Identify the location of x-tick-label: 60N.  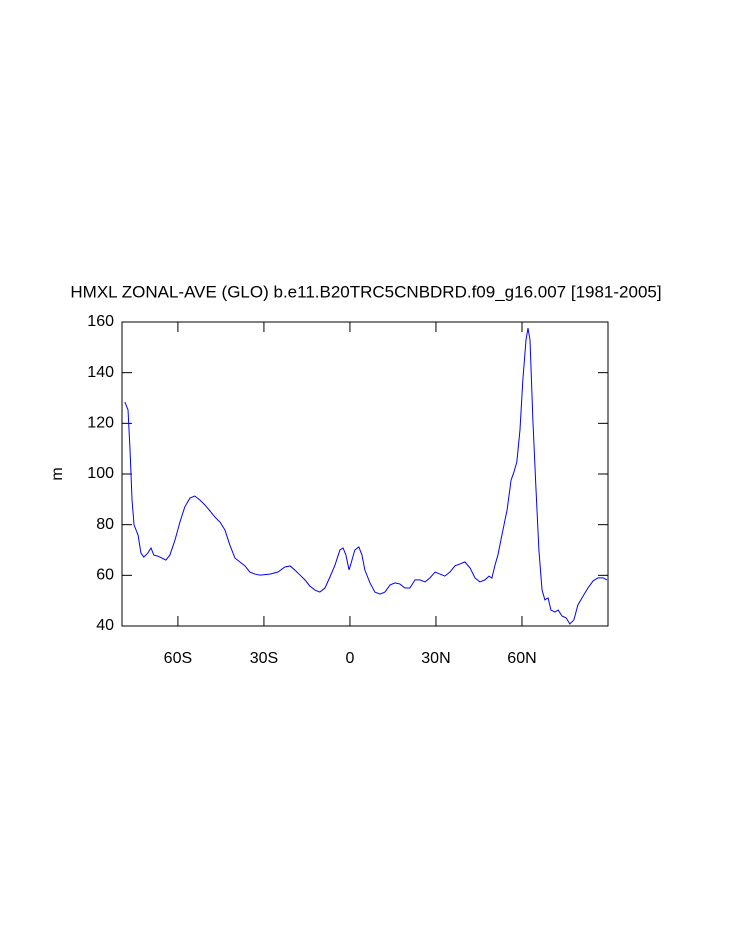
(521, 658).